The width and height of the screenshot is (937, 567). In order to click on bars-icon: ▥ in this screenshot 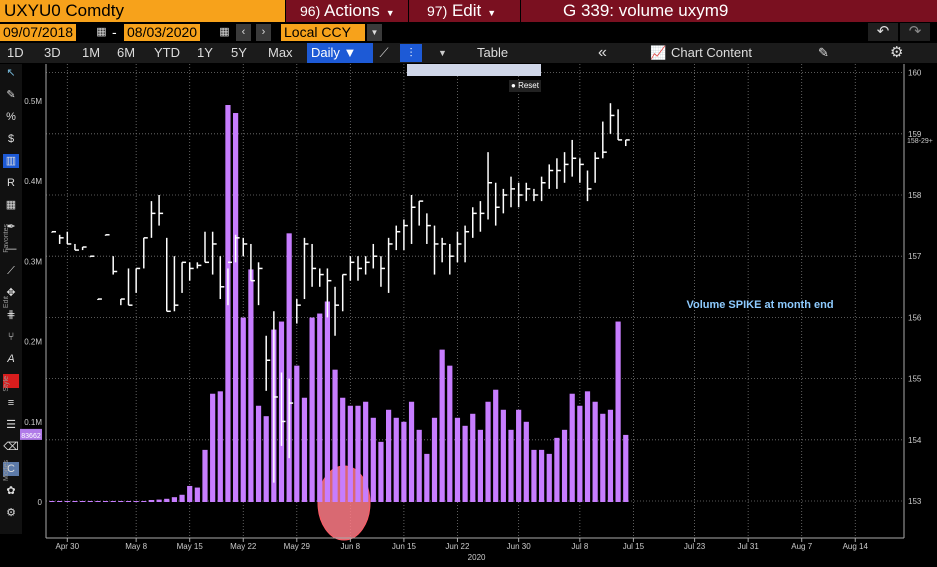, I will do `click(11, 161)`.